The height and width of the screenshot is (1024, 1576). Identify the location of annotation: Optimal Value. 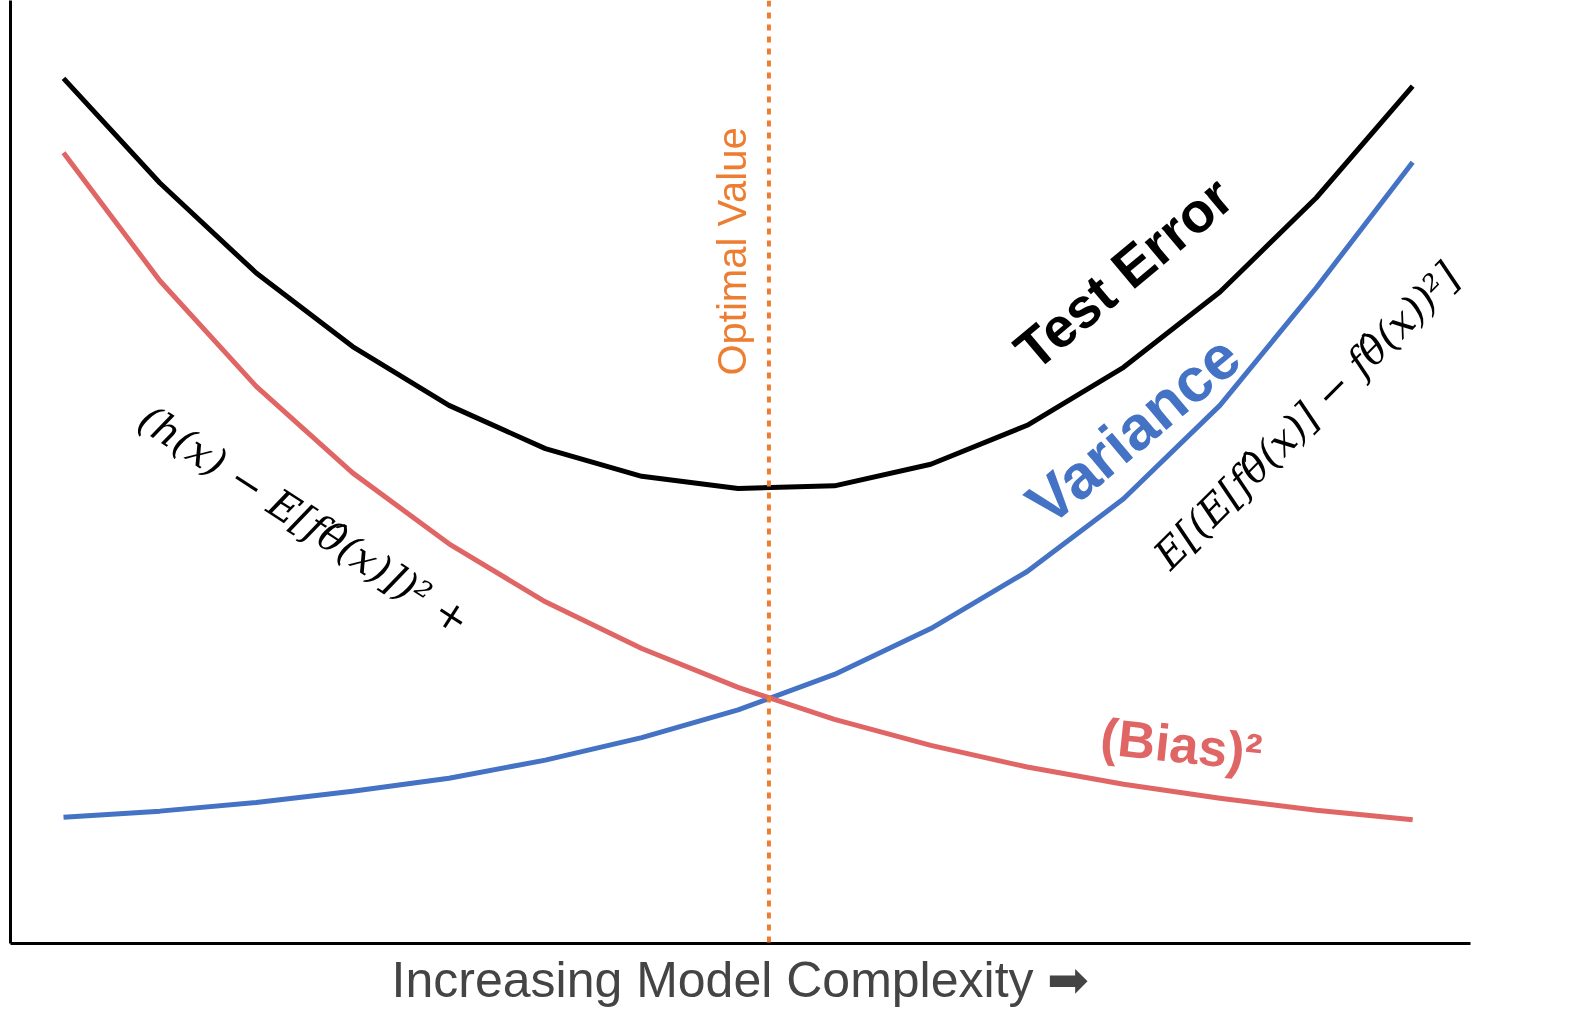
(732, 251).